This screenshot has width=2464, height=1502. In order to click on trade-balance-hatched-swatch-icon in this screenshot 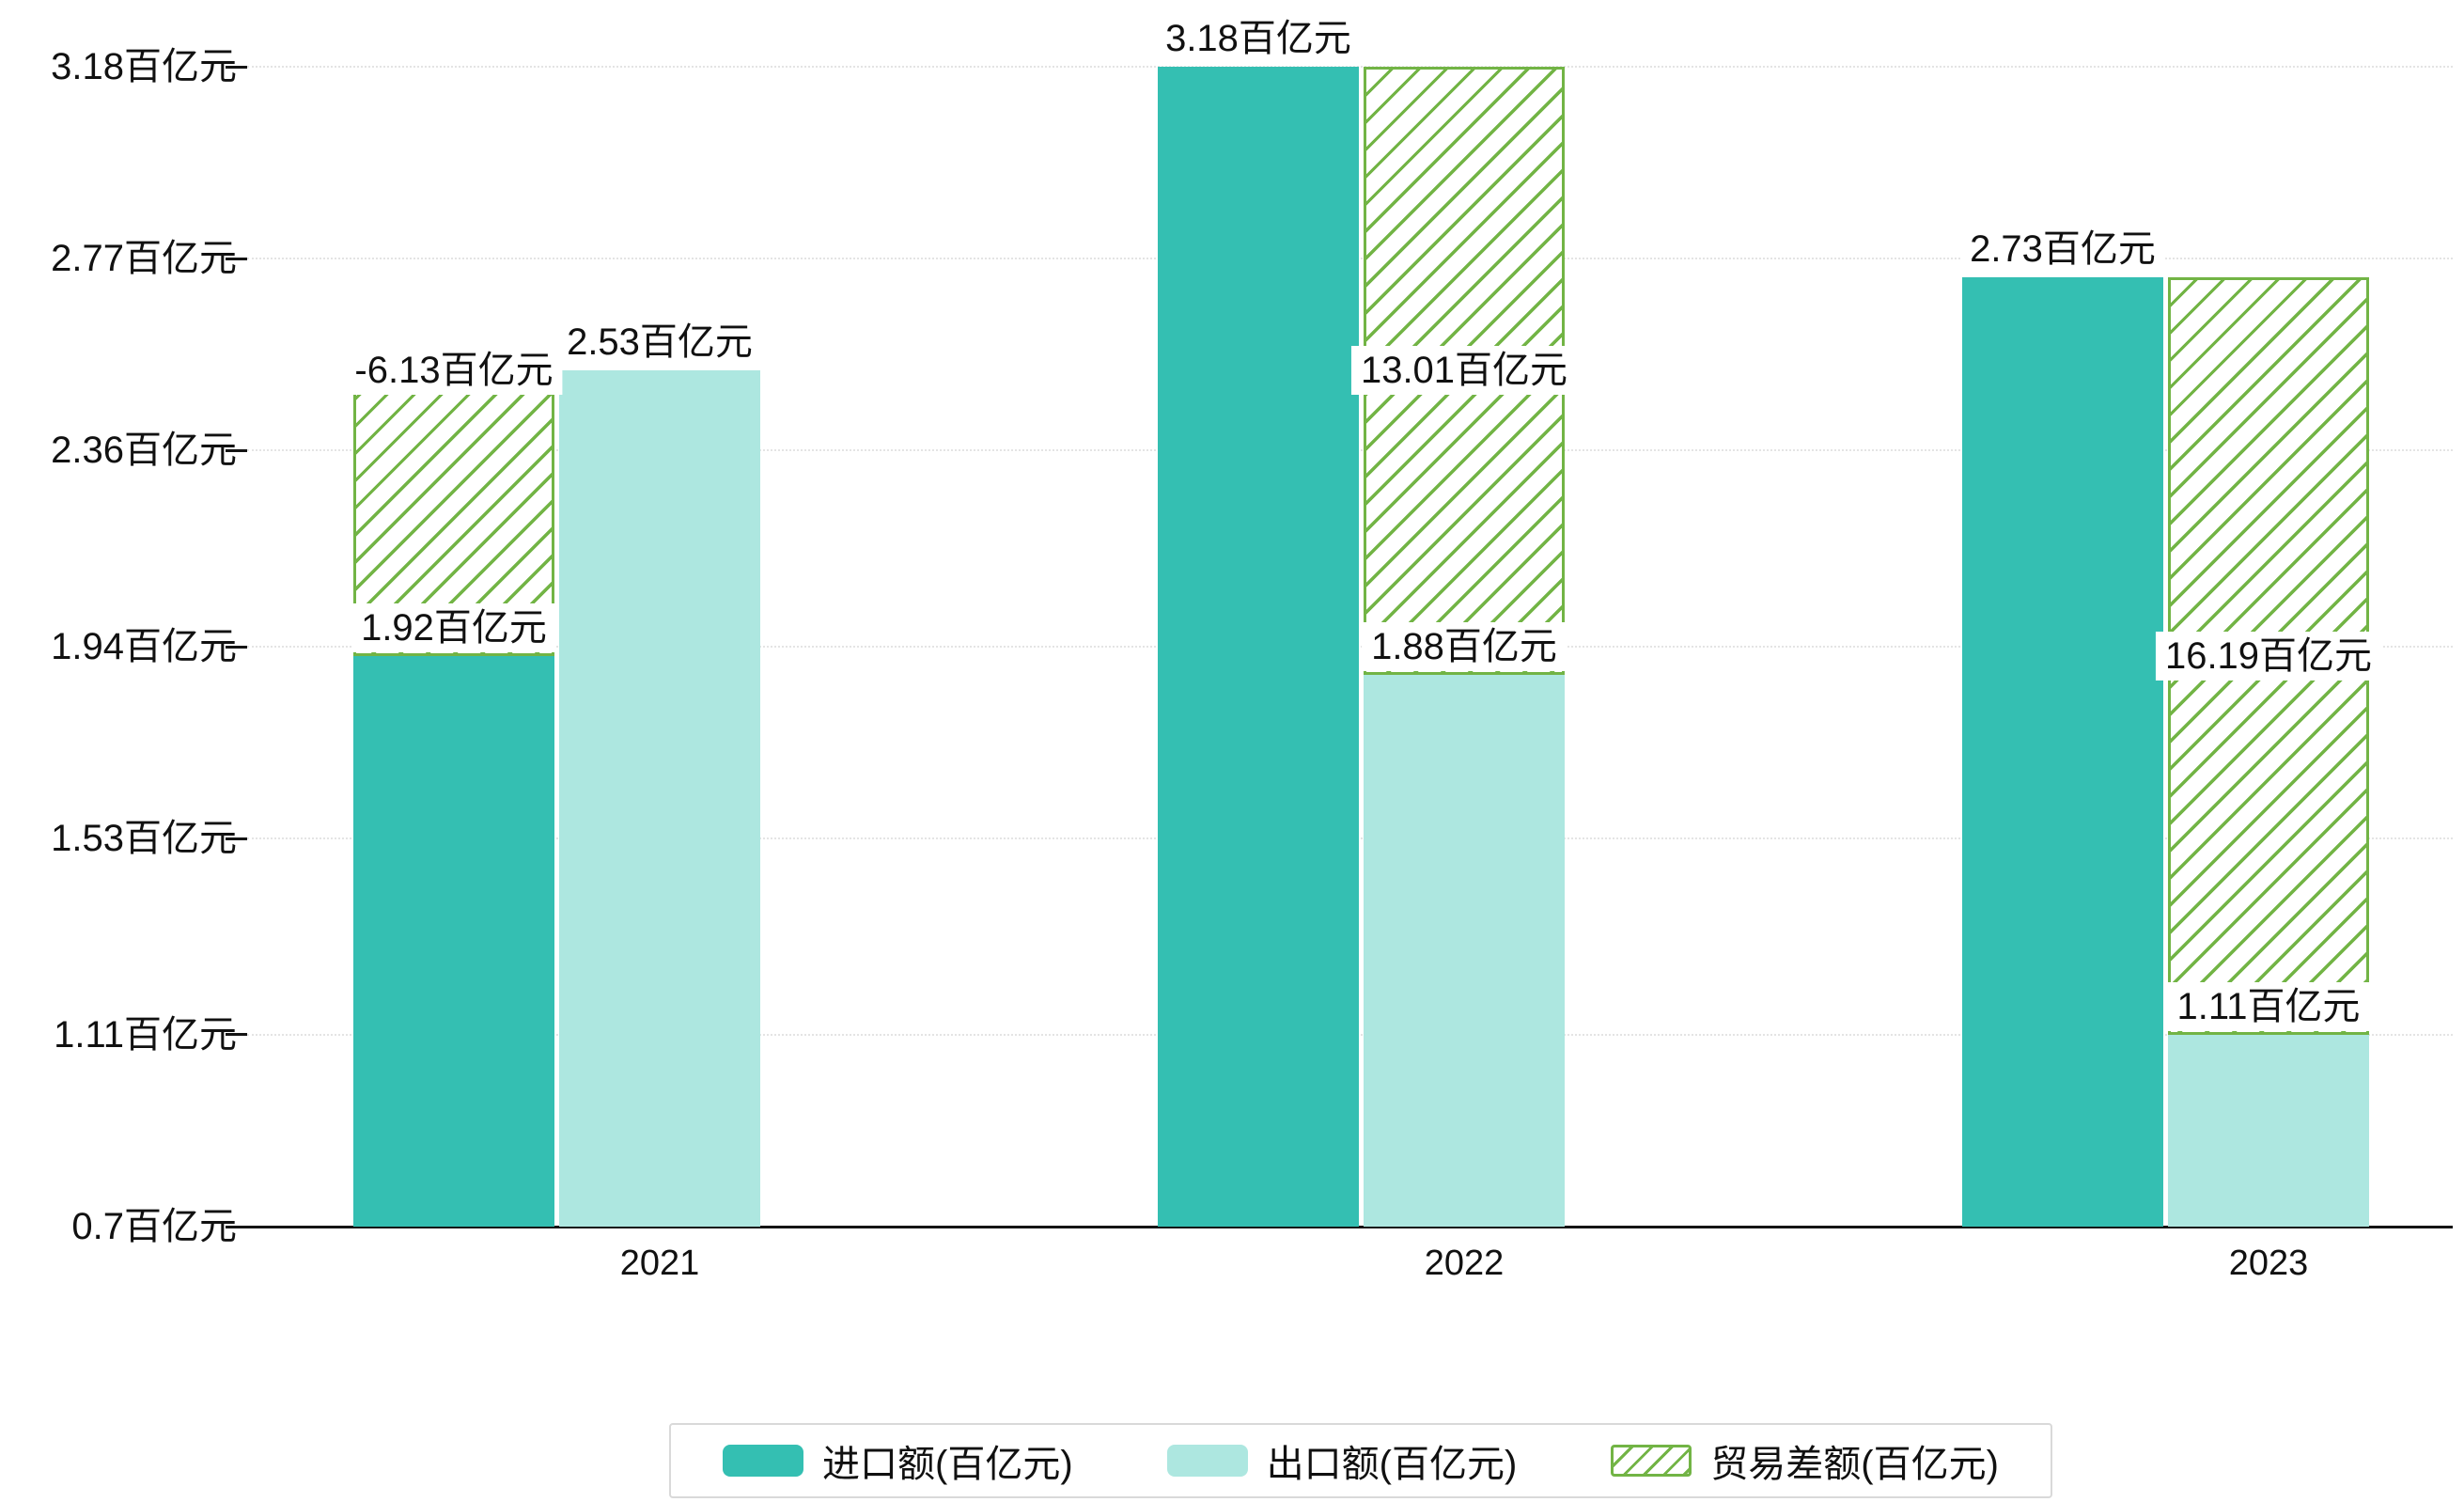, I will do `click(1651, 1461)`.